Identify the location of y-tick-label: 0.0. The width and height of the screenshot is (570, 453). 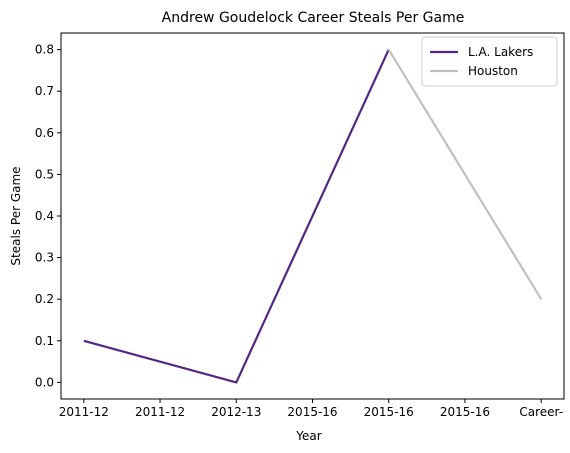
(44, 382).